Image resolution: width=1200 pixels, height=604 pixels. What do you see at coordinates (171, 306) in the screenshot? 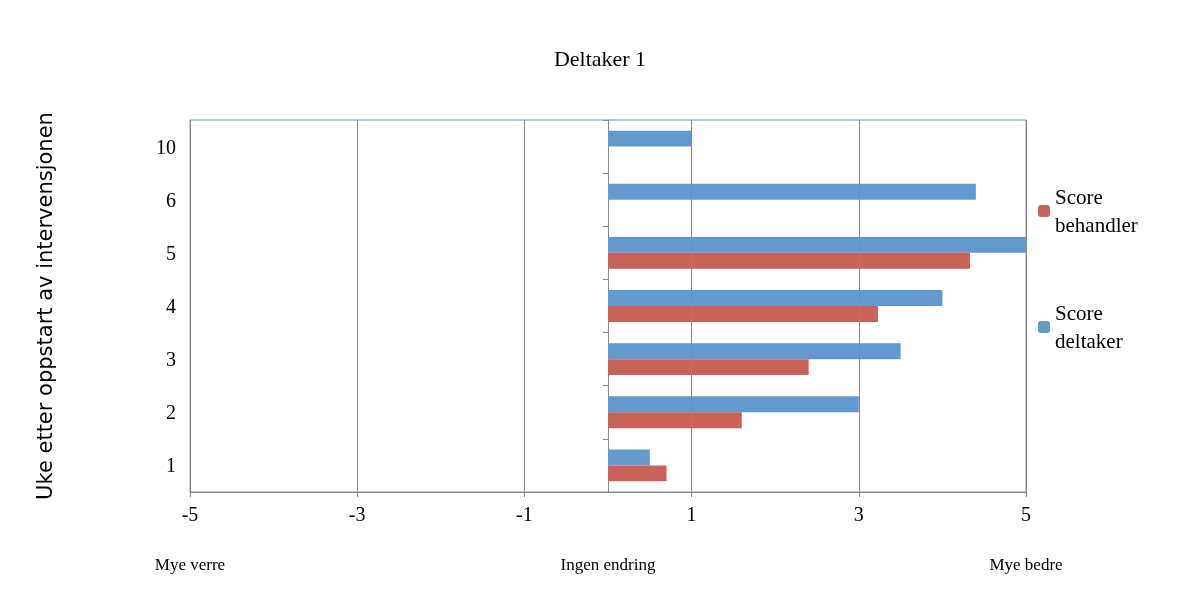
I see `y-tick-label: 4` at bounding box center [171, 306].